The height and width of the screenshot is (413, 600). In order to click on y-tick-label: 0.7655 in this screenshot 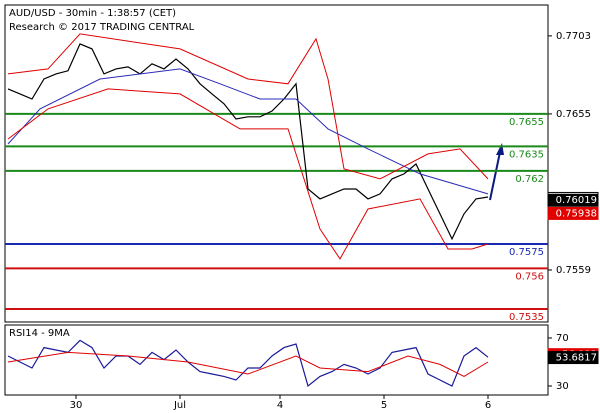, I will do `click(573, 114)`.